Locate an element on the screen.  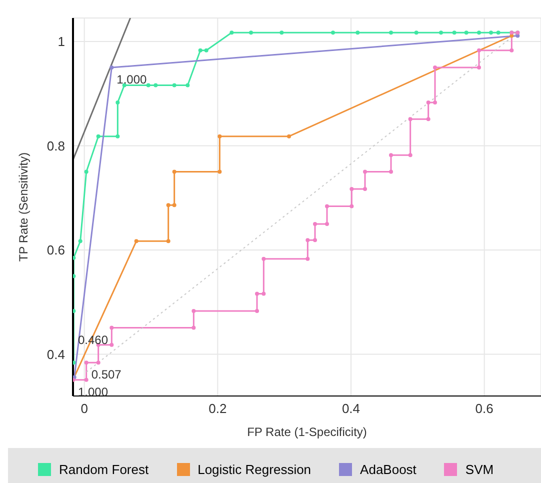
y-tick-label: 0.4 is located at coordinates (55, 354).